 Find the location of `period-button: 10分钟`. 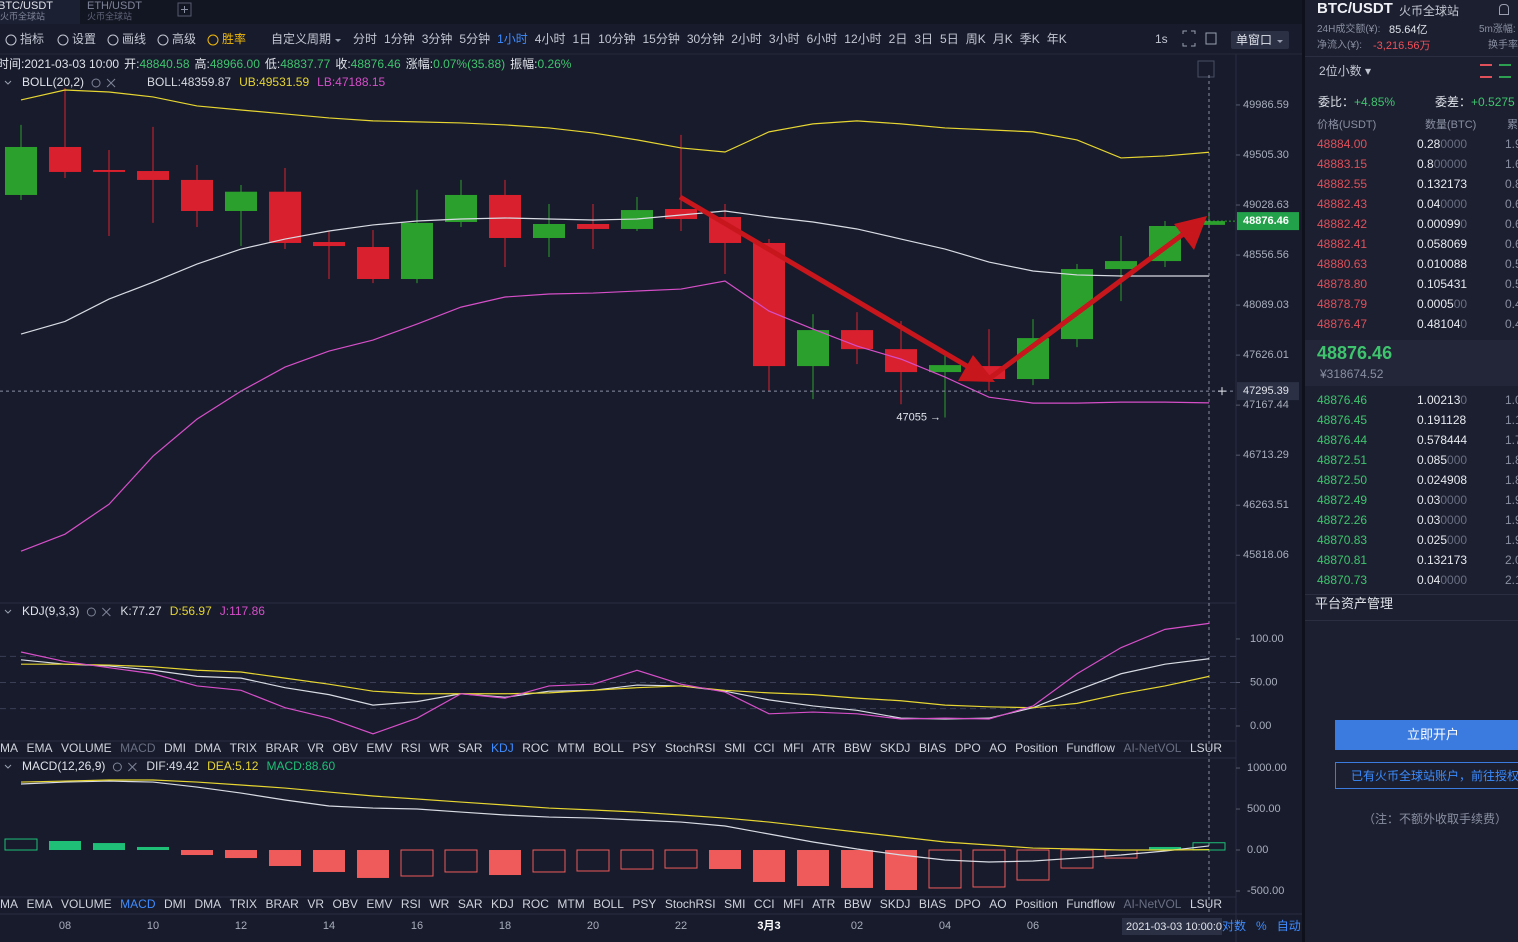

period-button: 10分钟 is located at coordinates (616, 38).